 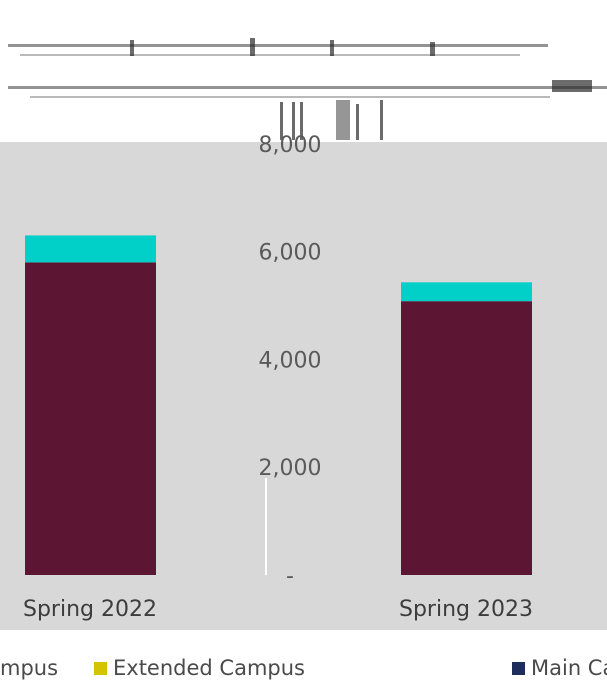 What do you see at coordinates (290, 360) in the screenshot?
I see `y-tick-label: 4,000` at bounding box center [290, 360].